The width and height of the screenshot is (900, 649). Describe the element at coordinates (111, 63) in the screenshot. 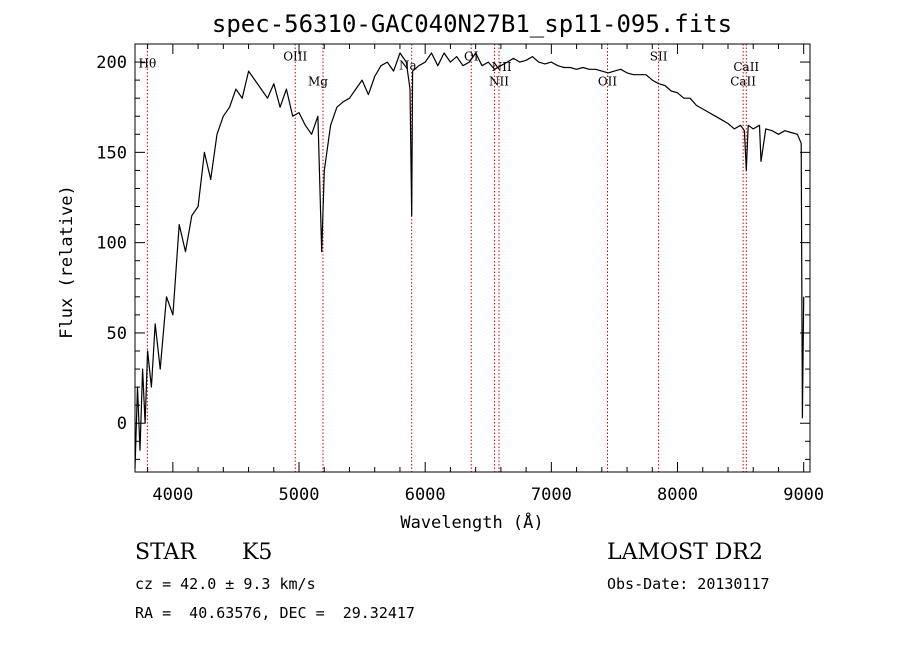

I see `y-tick-label: 200` at that location.